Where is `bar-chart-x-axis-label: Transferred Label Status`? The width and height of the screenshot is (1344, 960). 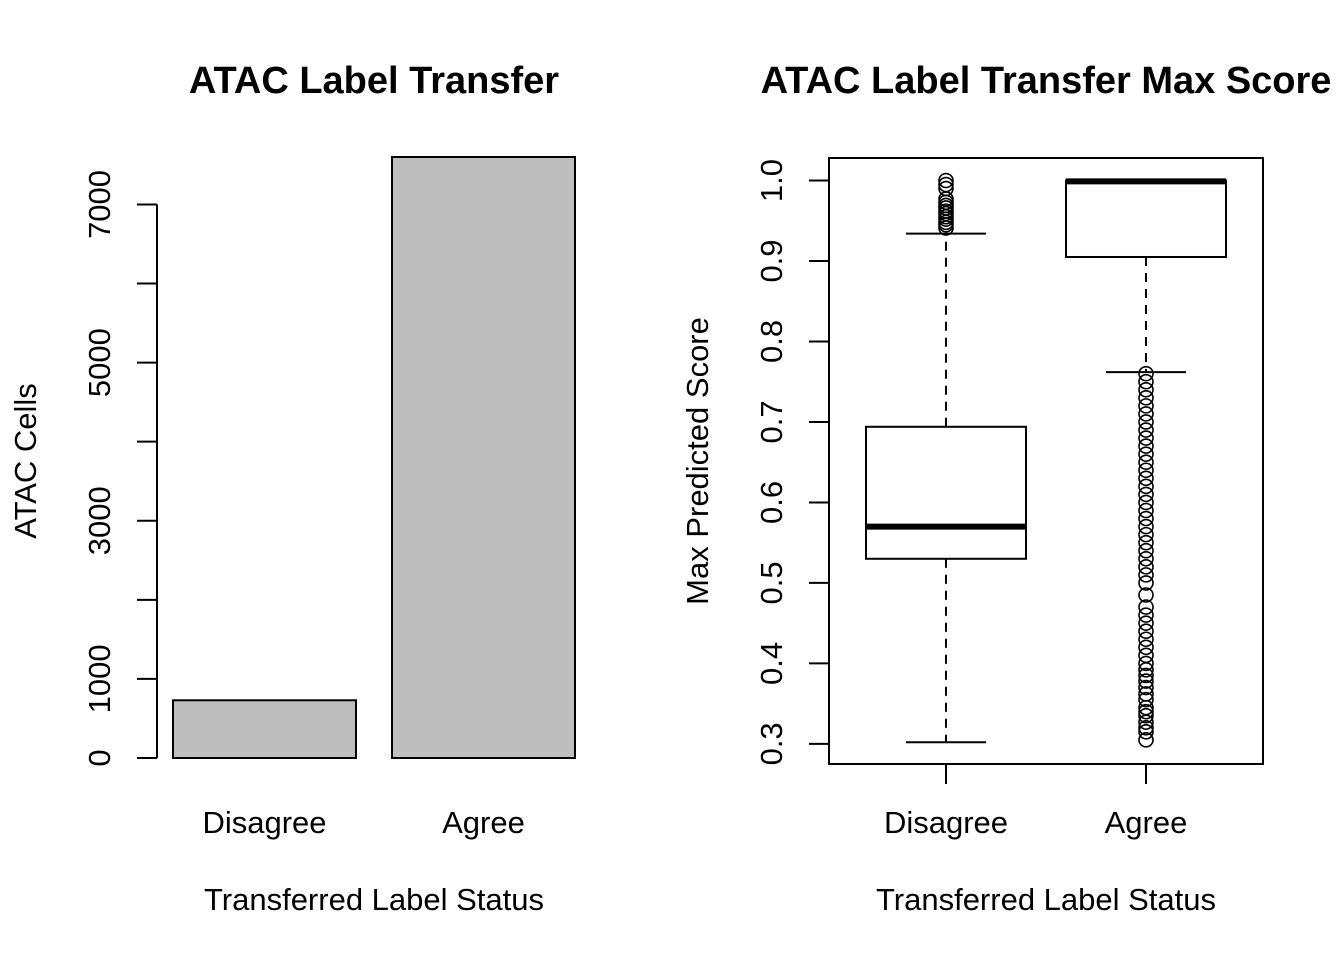 bar-chart-x-axis-label: Transferred Label Status is located at coordinates (374, 899).